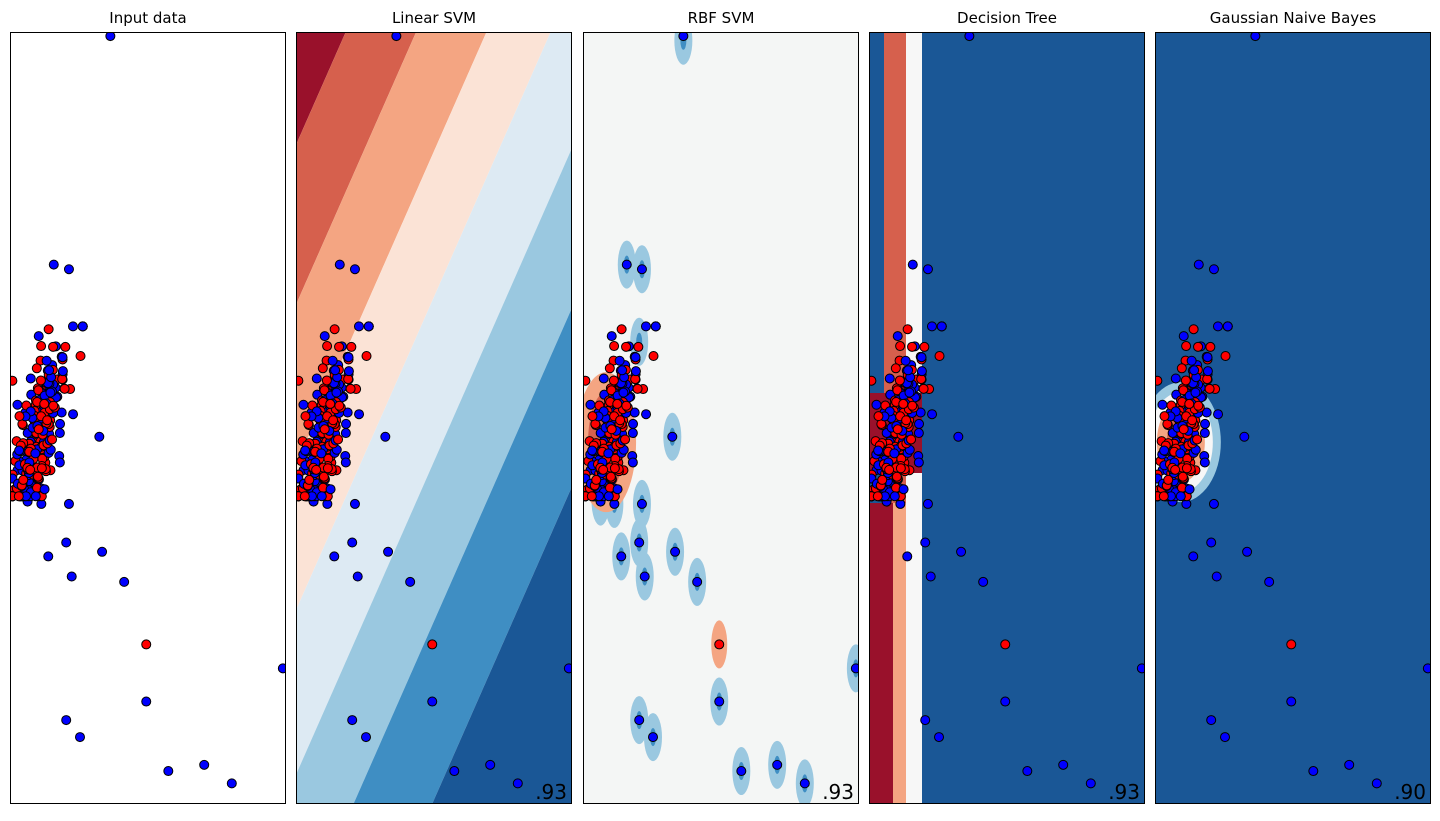  I want to click on panel-title: Input data, so click(148, 18).